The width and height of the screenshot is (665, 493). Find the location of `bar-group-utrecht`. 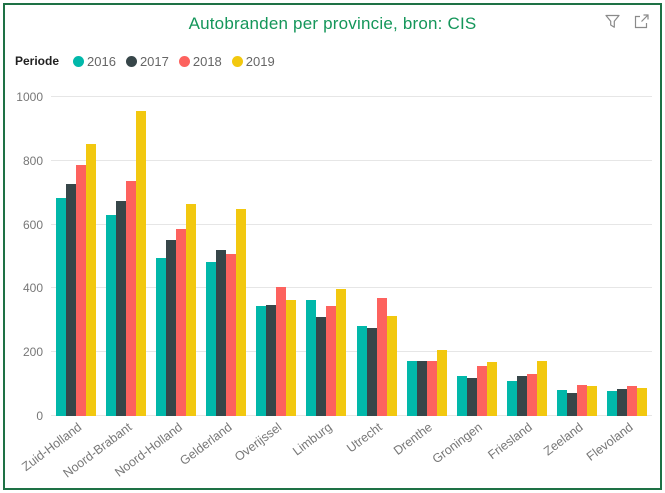

bar-group-utrecht is located at coordinates (376, 251).